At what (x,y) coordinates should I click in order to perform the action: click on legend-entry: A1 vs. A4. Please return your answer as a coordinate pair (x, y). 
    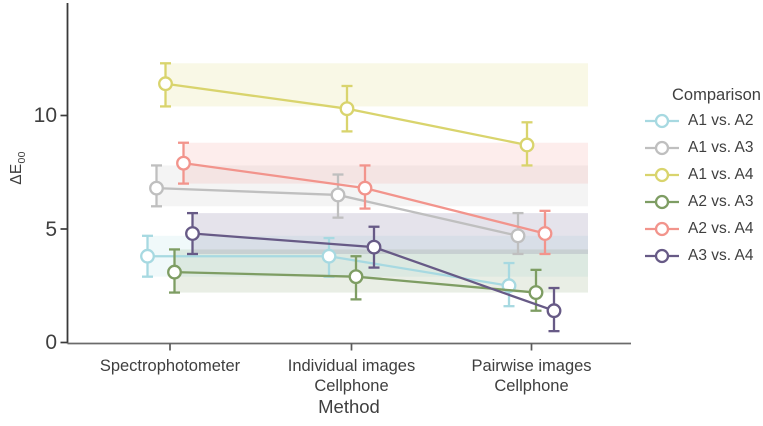
    Looking at the image, I should click on (698, 175).